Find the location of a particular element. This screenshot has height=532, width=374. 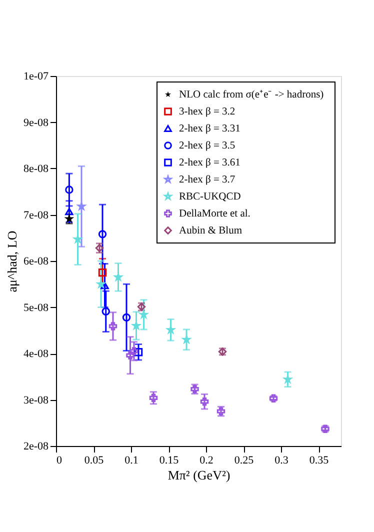

legend-label: 3-hex β = 3.2 is located at coordinates (207, 112).